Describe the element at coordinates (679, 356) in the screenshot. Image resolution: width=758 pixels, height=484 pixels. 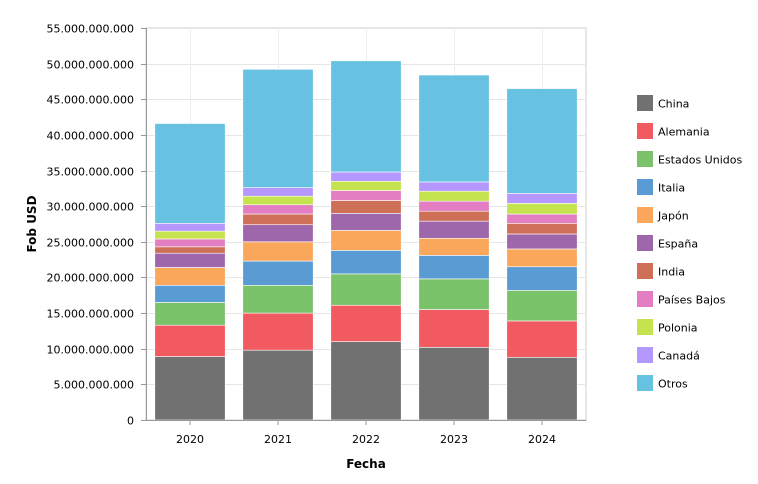
I see `legend-label: Canadá` at that location.